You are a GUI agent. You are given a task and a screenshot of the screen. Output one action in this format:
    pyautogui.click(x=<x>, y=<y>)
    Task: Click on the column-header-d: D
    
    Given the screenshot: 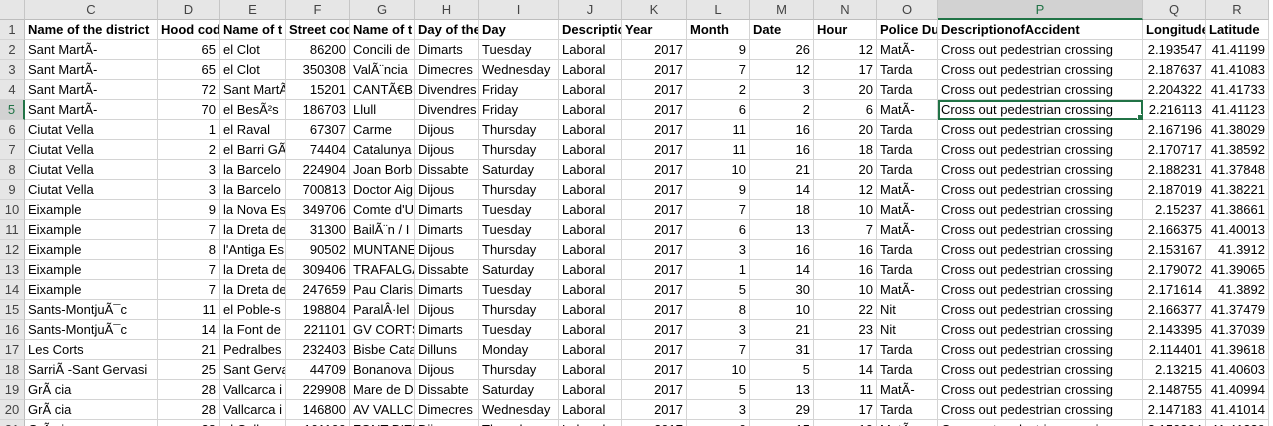 What is the action you would take?
    pyautogui.click(x=189, y=10)
    